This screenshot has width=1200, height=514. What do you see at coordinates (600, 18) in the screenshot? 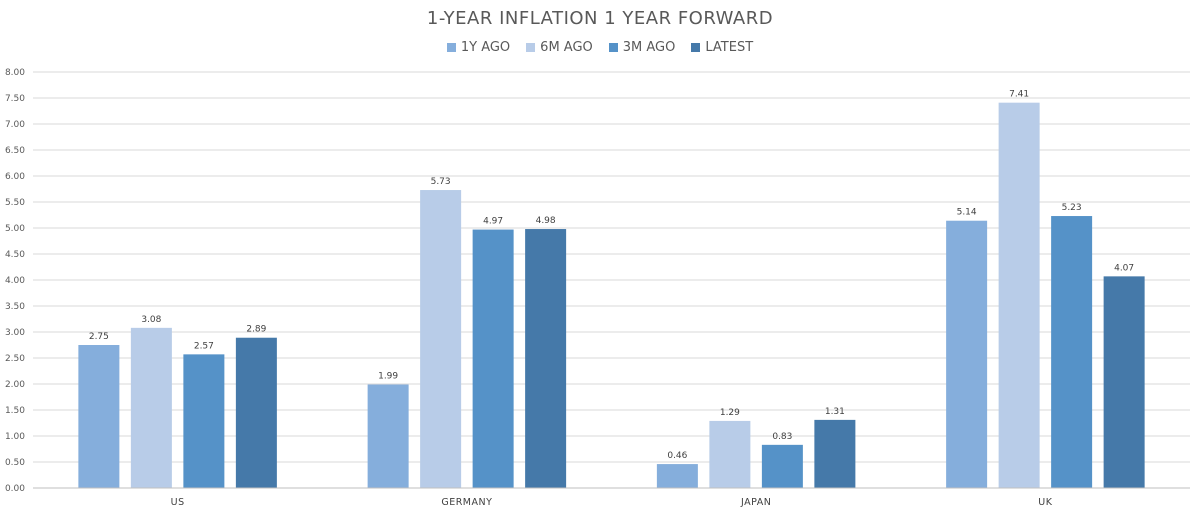
I see `chart-title: 1-YEAR INFLATION 1 YEAR FORWARD` at bounding box center [600, 18].